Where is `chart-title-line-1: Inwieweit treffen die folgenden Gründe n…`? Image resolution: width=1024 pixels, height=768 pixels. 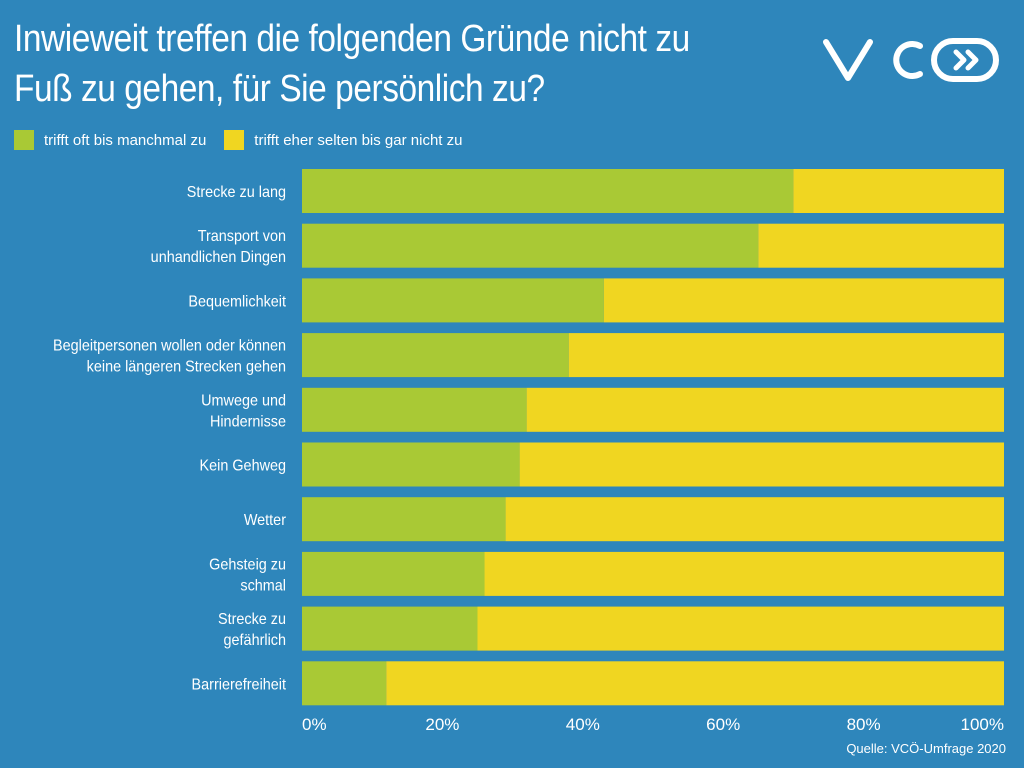
chart-title-line-1: Inwieweit treffen die folgenden Gründe n… is located at coordinates (352, 39).